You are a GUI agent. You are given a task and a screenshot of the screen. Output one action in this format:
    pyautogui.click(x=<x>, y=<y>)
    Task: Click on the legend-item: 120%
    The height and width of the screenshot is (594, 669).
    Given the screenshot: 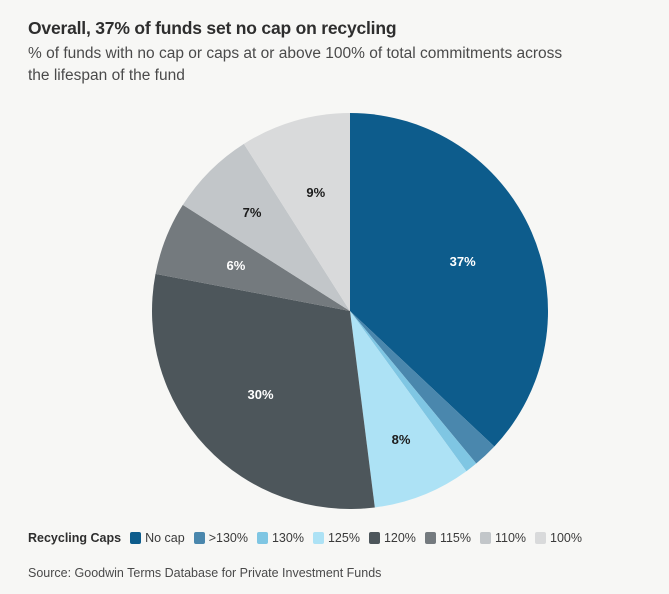 What is the action you would take?
    pyautogui.click(x=392, y=538)
    